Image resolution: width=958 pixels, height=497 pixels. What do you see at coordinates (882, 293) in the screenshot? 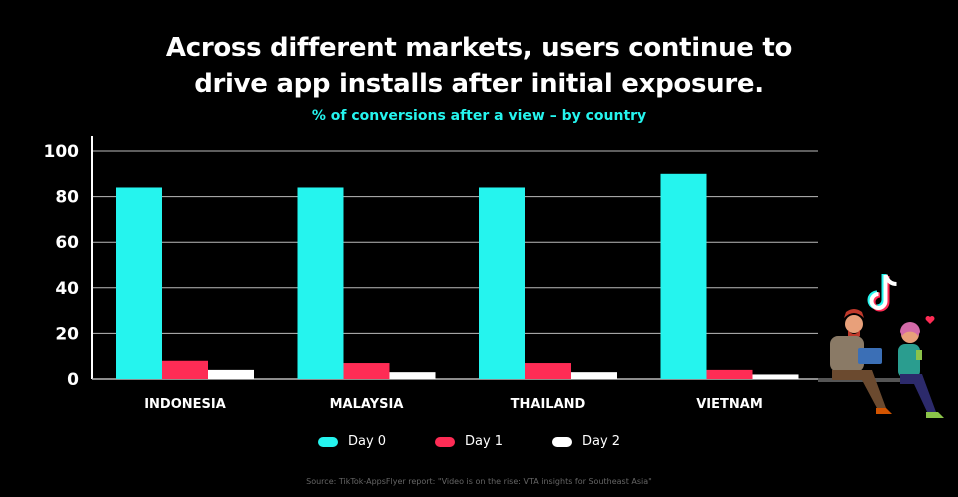
I see `tiktok-logo-icon` at bounding box center [882, 293].